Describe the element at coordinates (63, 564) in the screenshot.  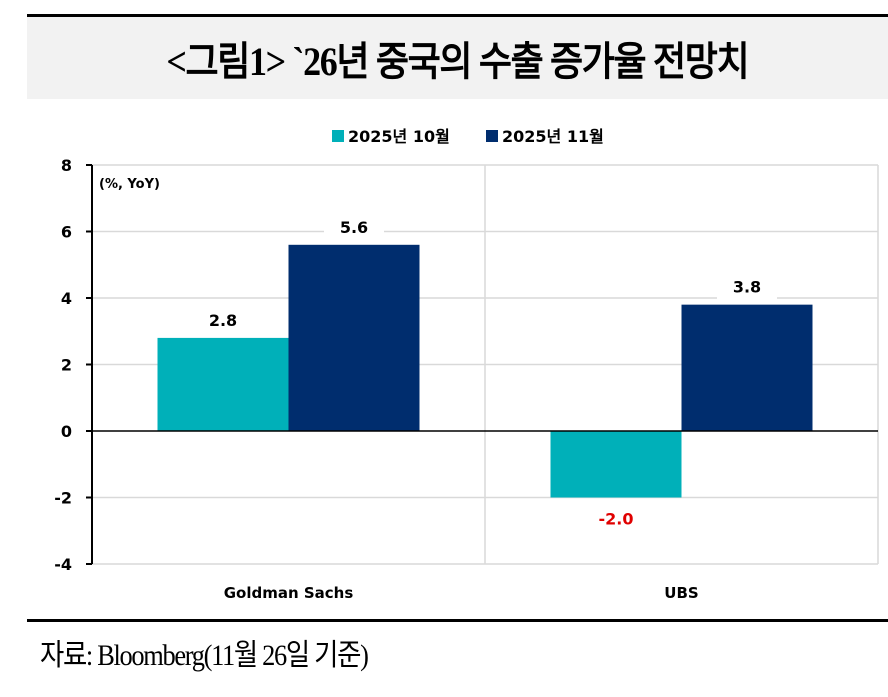
I see `y-tick-label: -4` at that location.